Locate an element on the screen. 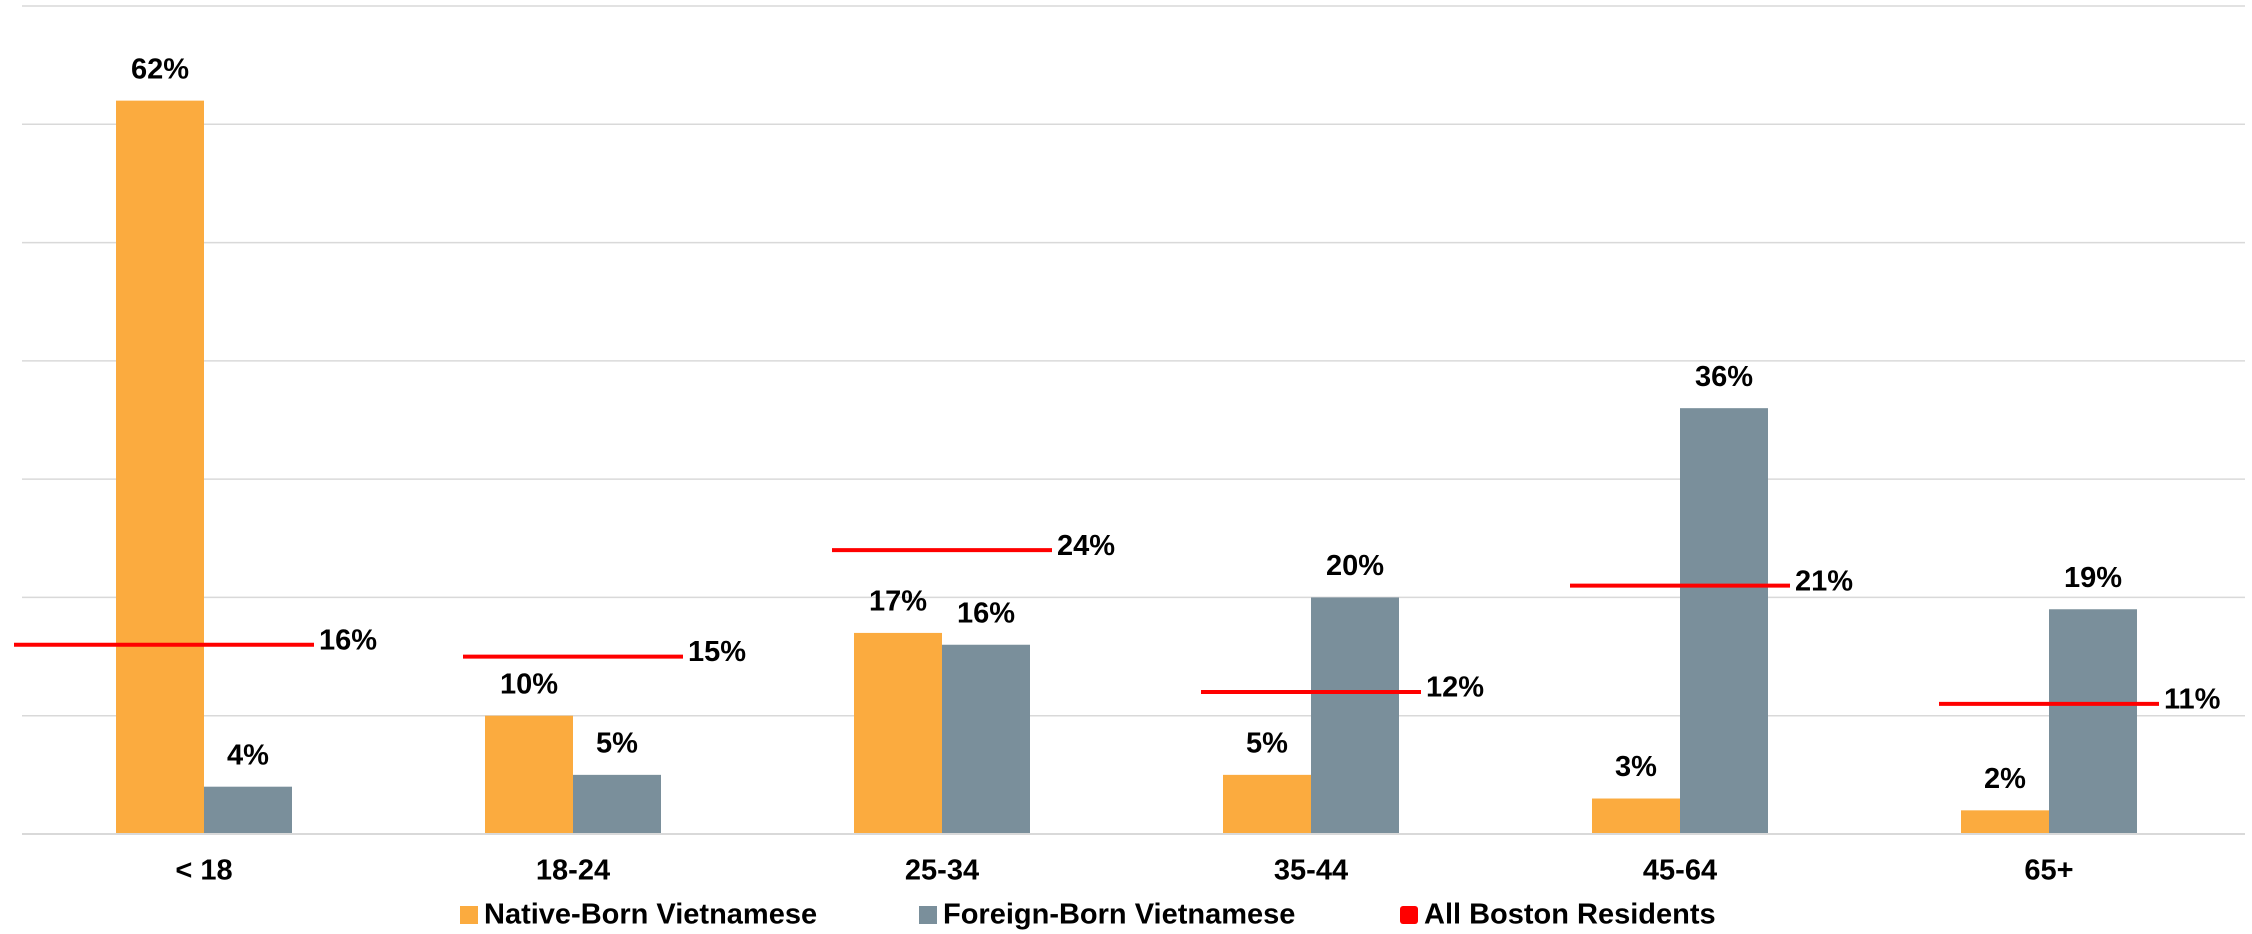 This screenshot has height=934, width=2252. legend-label: Native-Born Vietnamese is located at coordinates (650, 915).